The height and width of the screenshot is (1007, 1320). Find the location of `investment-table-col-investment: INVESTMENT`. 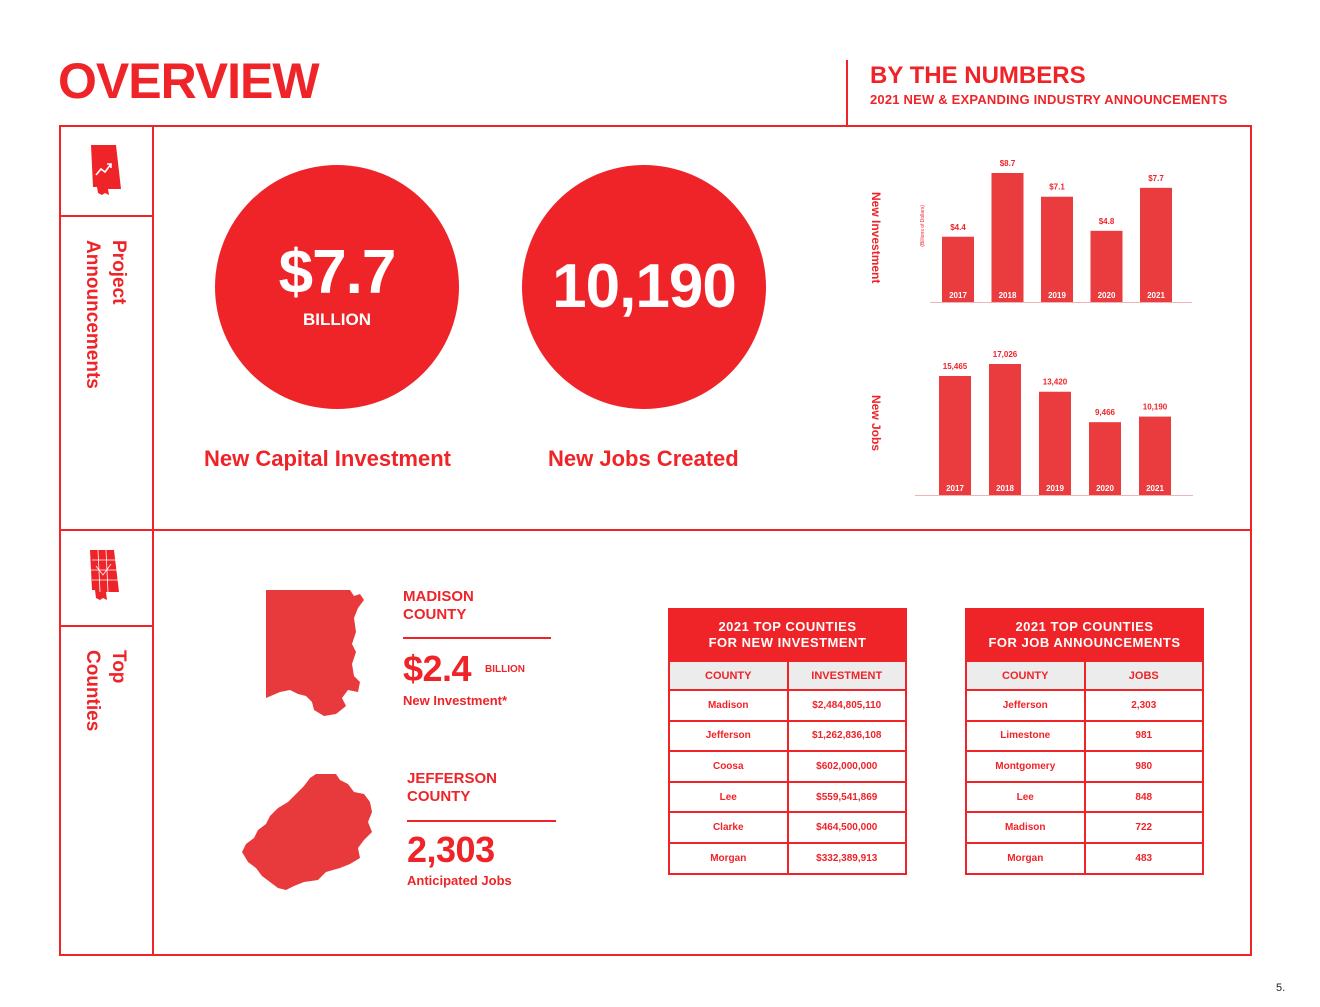

investment-table-col-investment: INVESTMENT is located at coordinates (846, 675).